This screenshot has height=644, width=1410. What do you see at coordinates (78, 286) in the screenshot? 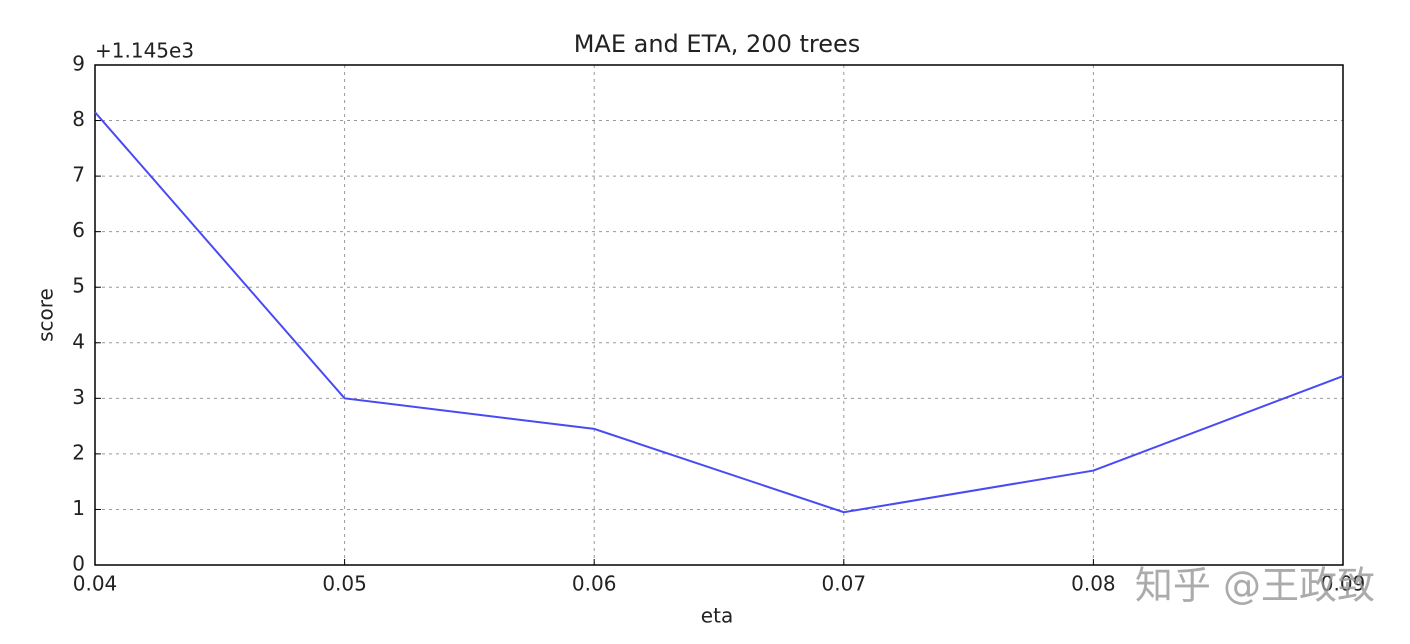
I see `y-tick-label: 5` at bounding box center [78, 286].